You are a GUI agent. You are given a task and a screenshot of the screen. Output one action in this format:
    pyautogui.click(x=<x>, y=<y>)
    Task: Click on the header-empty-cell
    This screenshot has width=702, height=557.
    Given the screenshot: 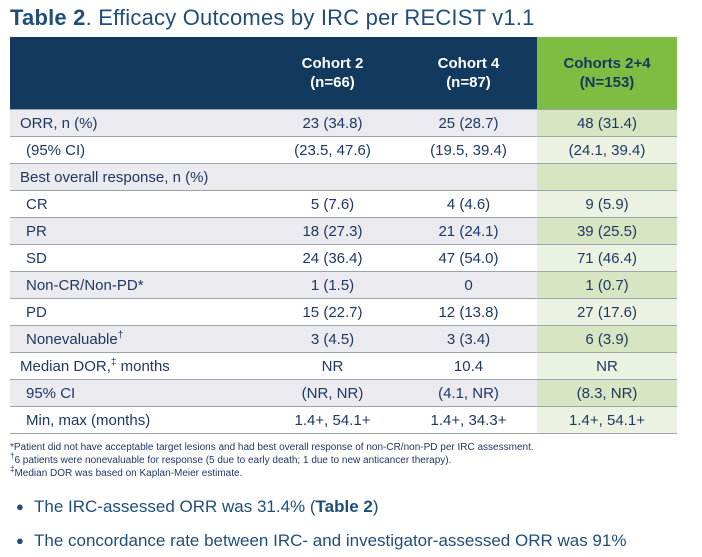 What is the action you would take?
    pyautogui.click(x=137, y=73)
    